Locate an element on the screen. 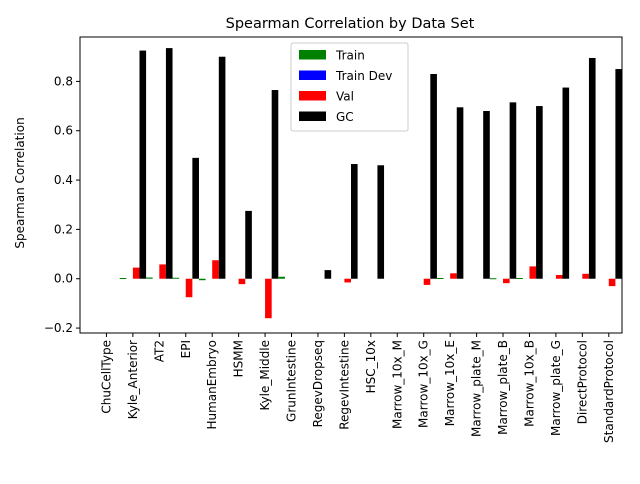 Image resolution: width=640 pixels, height=484 pixels. bar-val-hsmm is located at coordinates (242, 281).